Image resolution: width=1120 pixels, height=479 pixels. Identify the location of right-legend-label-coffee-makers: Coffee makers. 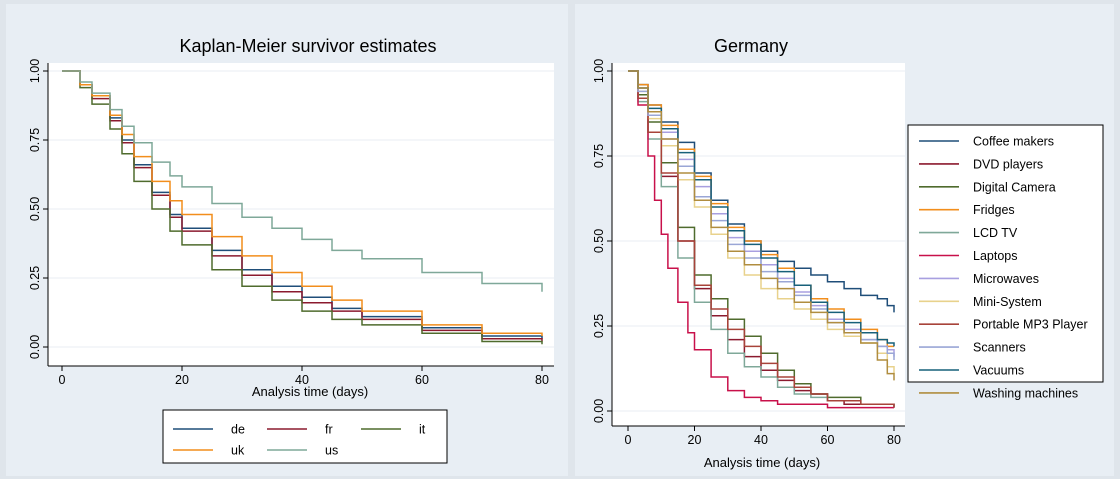
(1013, 142).